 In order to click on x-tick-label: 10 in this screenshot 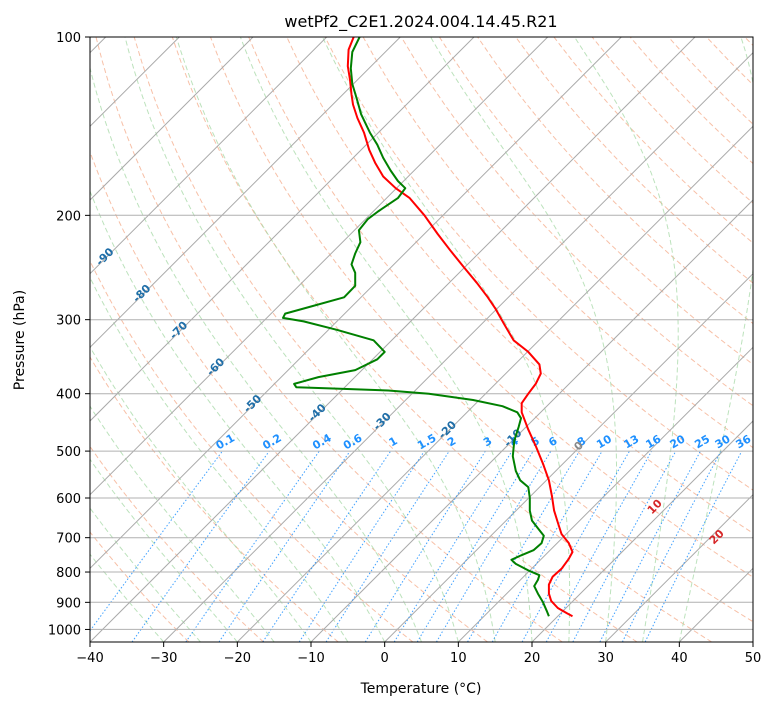, I will do `click(458, 658)`.